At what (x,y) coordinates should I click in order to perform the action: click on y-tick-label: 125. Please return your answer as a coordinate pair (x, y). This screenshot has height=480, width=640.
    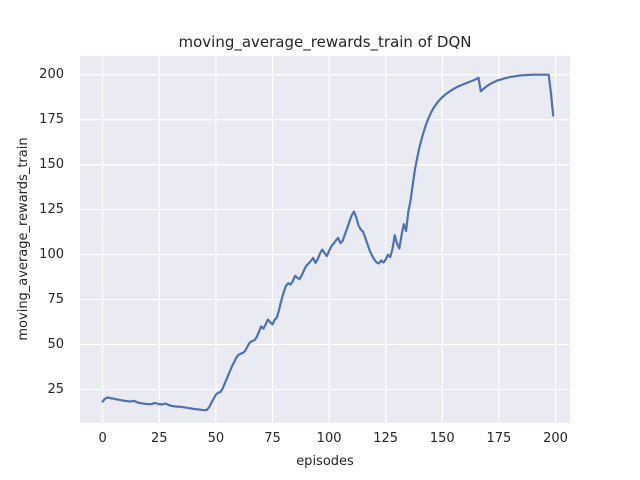
    Looking at the image, I should click on (51, 210).